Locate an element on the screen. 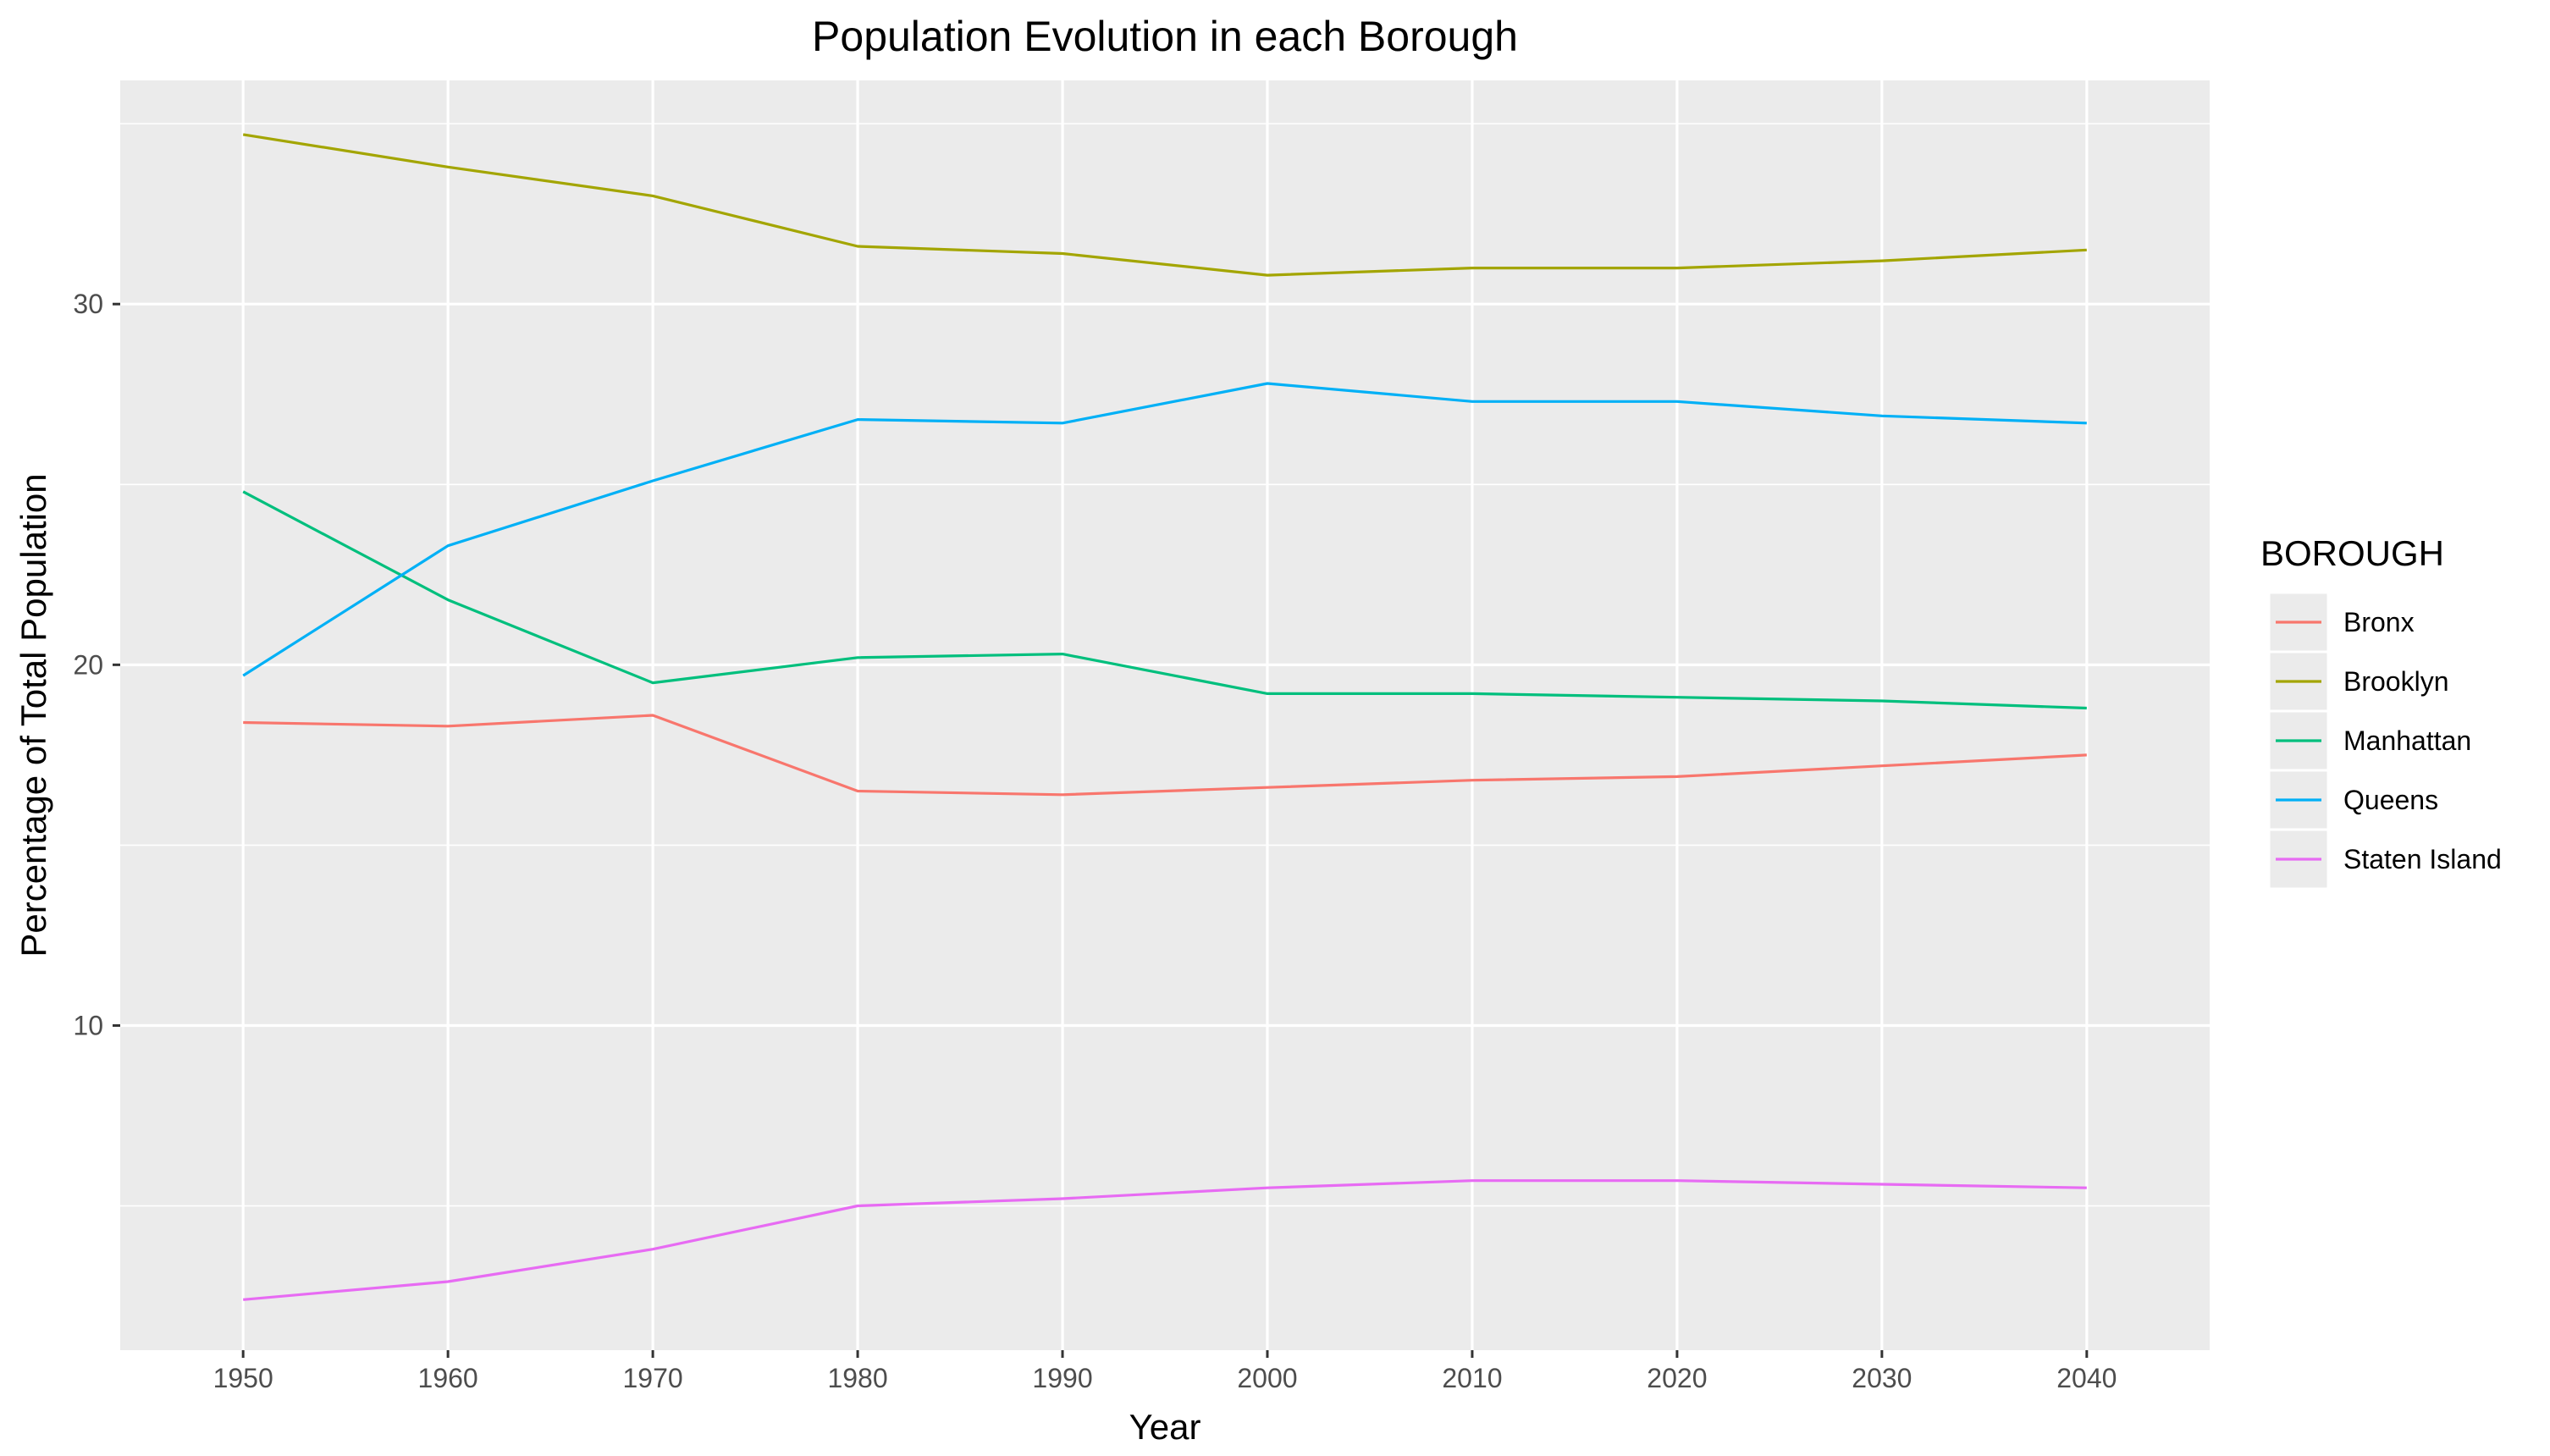 Image resolution: width=2550 pixels, height=1456 pixels. chart-title: Population Evolution in each Borough is located at coordinates (1165, 36).